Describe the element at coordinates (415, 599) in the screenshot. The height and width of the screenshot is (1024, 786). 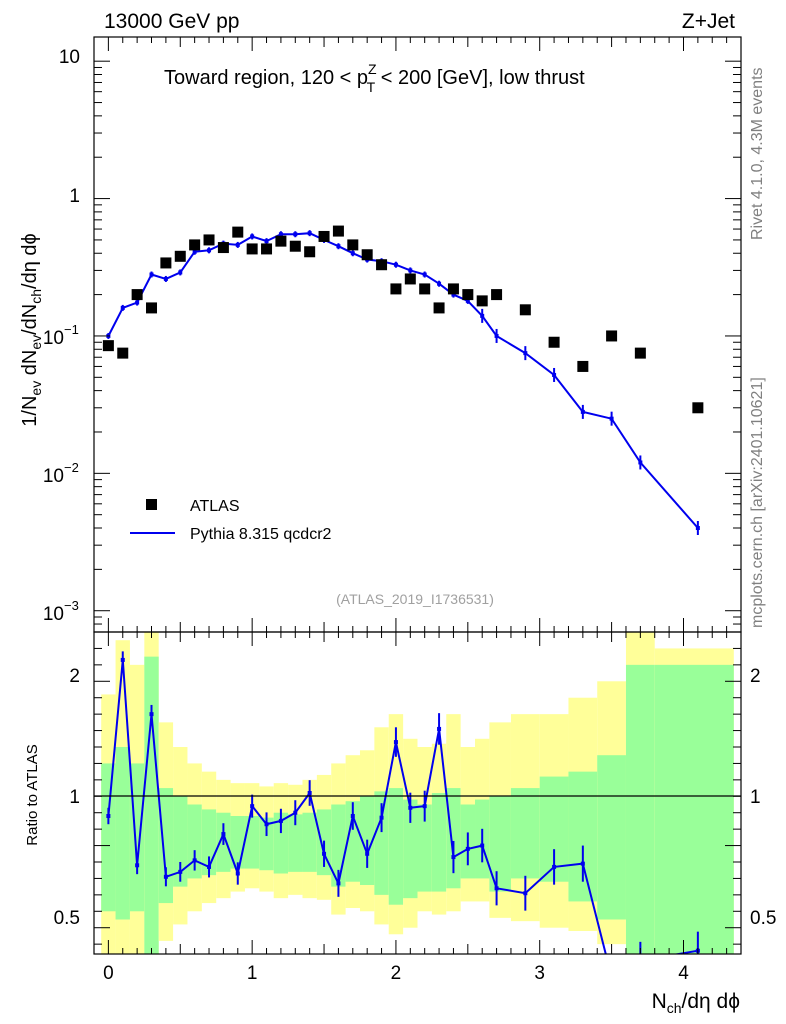
I see `analysis-tag: (ATLAS_2019_I1736531)` at that location.